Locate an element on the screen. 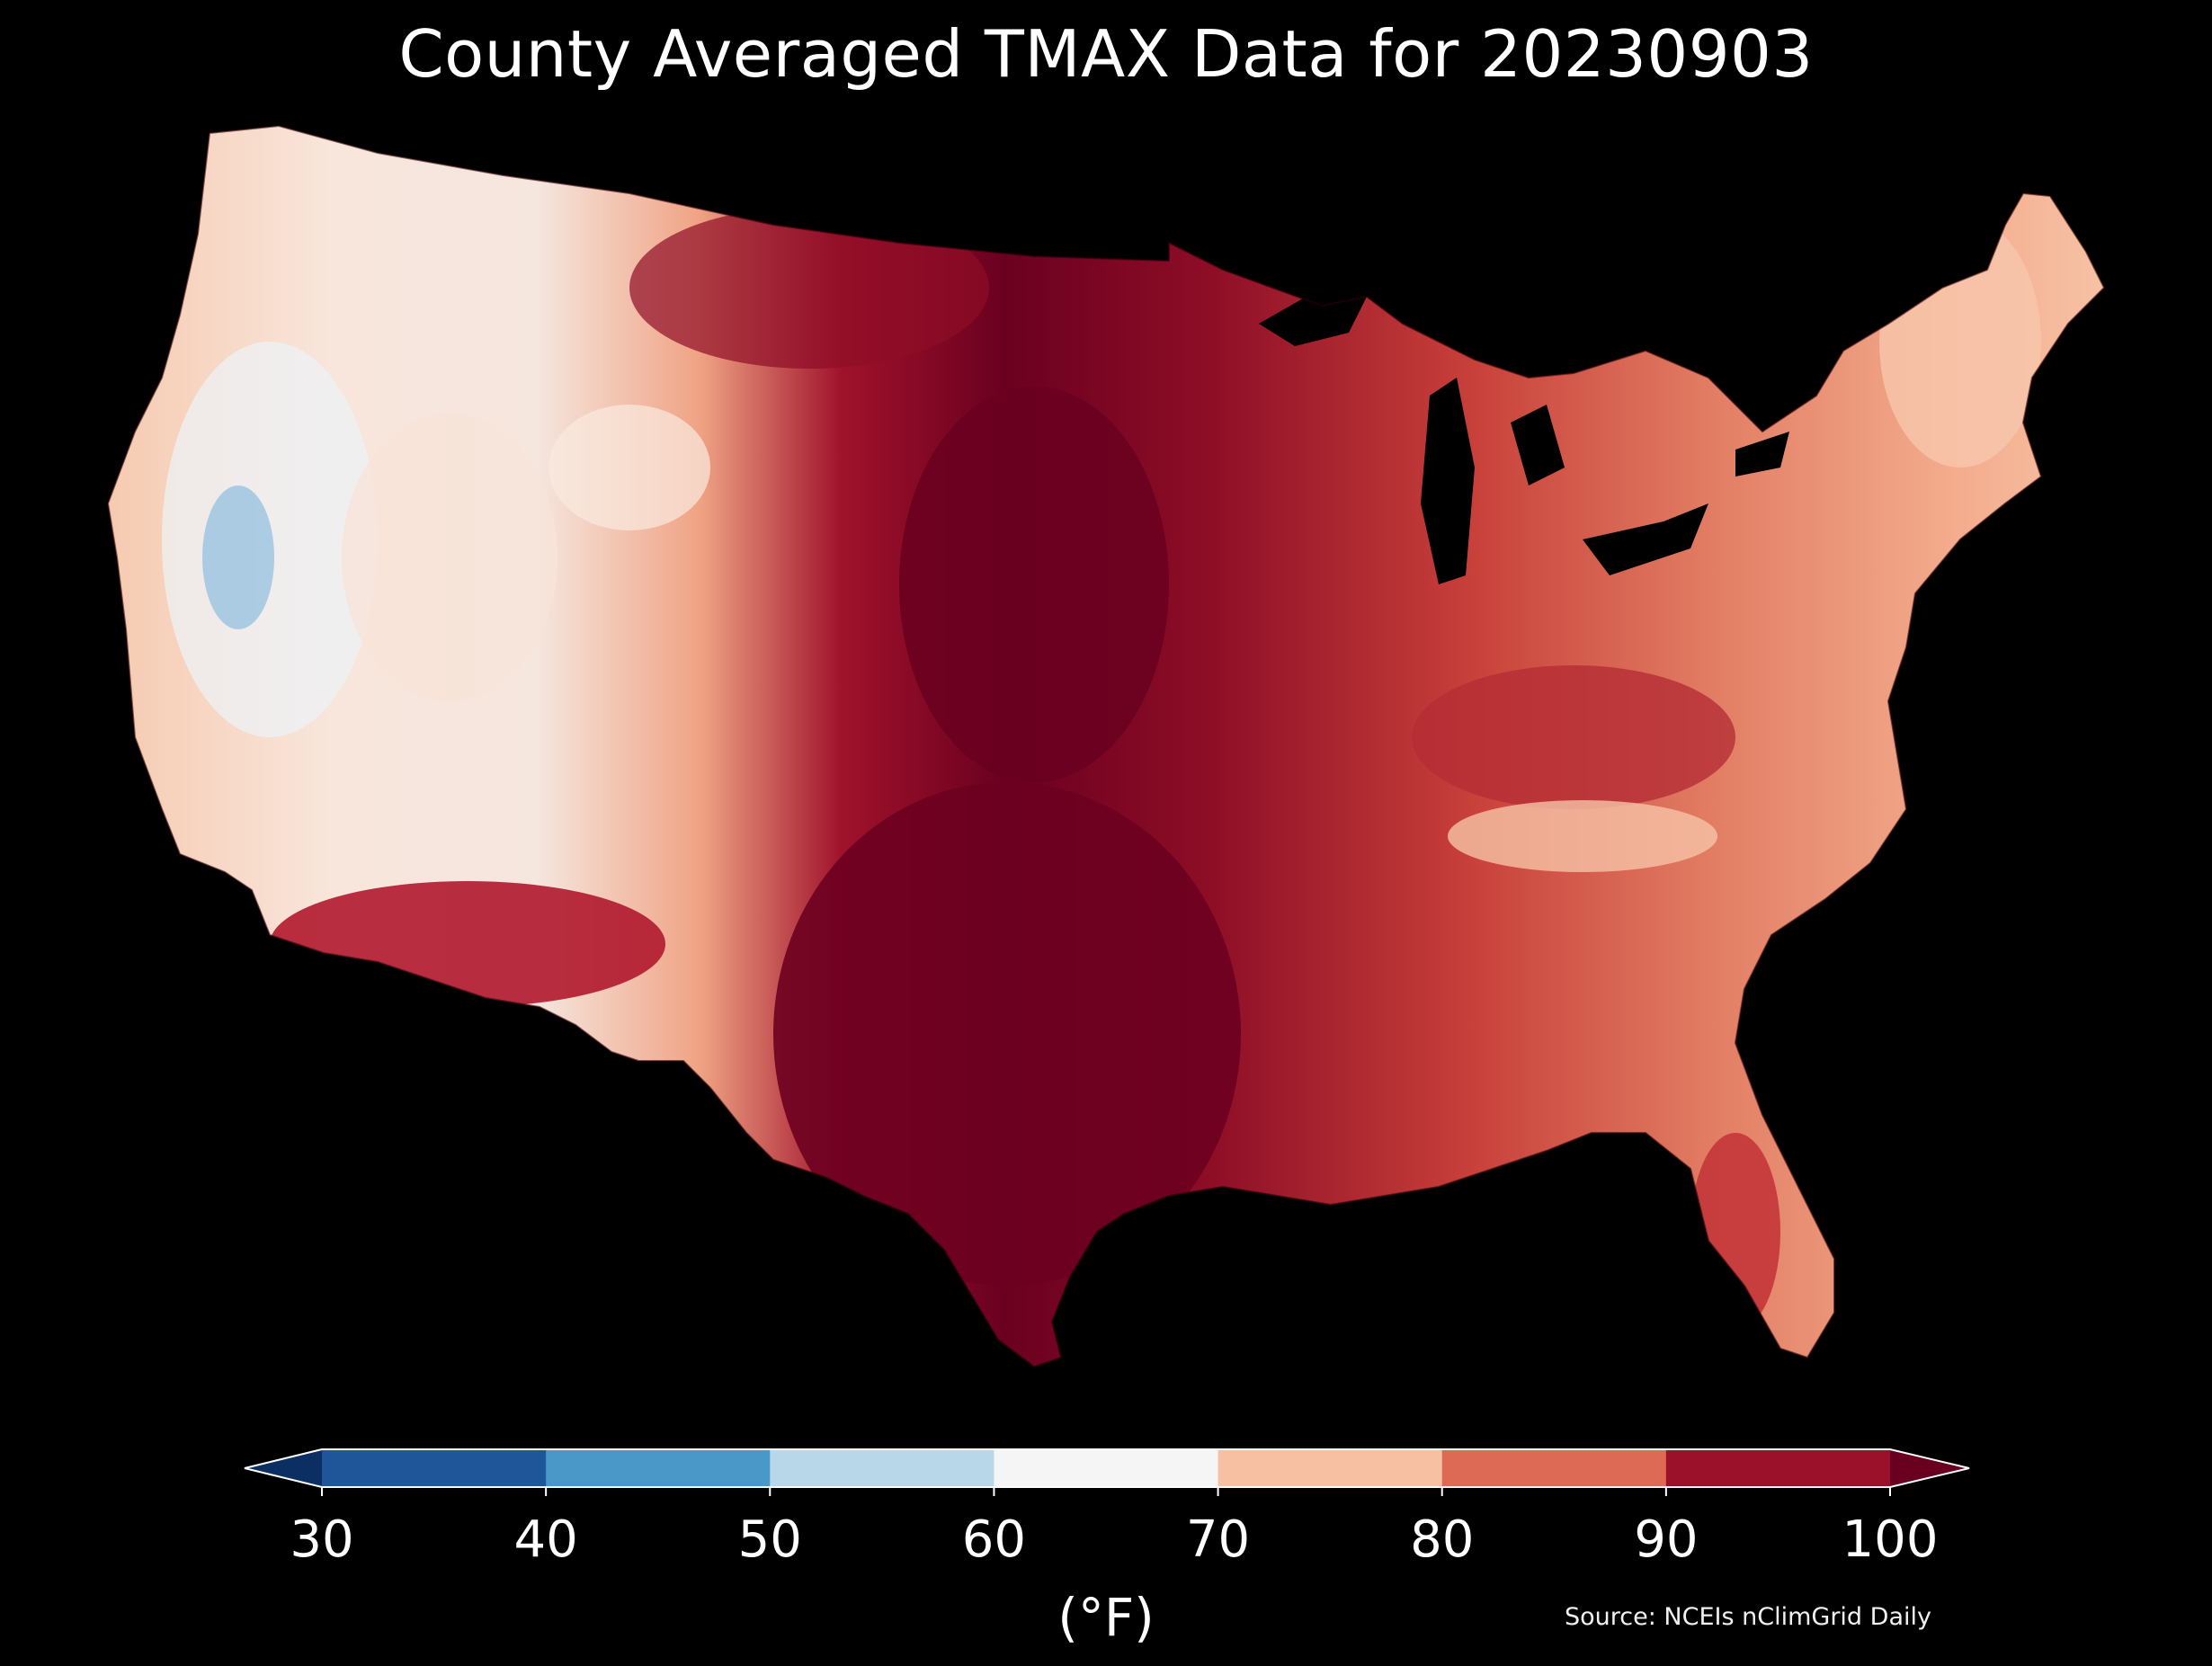  colorbar-tick-label: 80 is located at coordinates (1442, 1540).